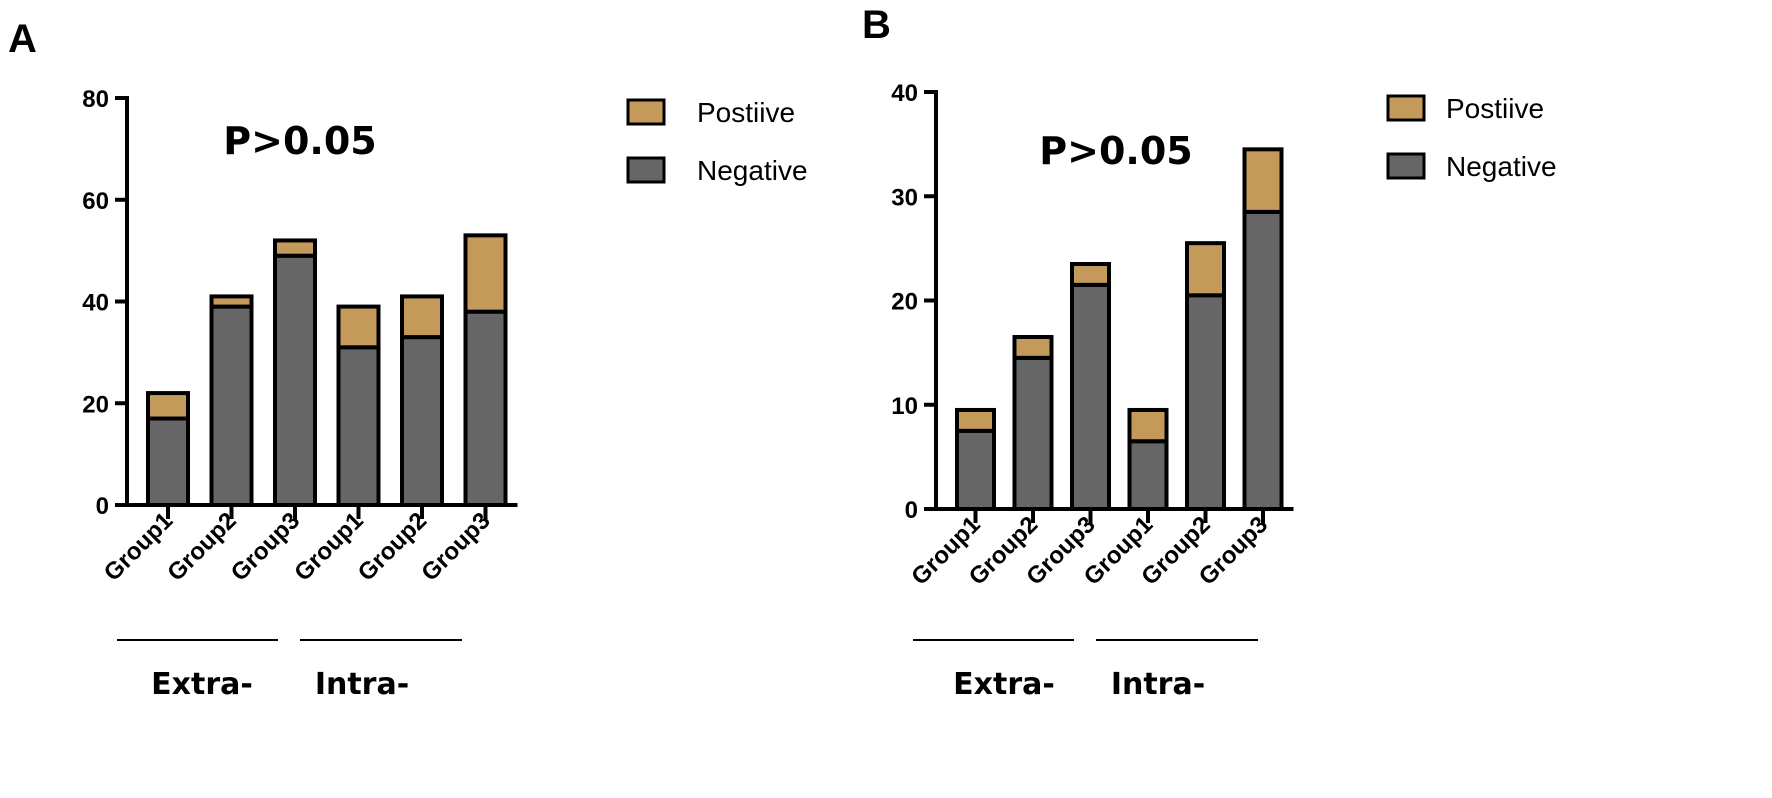 The image size is (1772, 798). Describe the element at coordinates (95, 201) in the screenshot. I see `y-tick-label-a-60: 60` at that location.